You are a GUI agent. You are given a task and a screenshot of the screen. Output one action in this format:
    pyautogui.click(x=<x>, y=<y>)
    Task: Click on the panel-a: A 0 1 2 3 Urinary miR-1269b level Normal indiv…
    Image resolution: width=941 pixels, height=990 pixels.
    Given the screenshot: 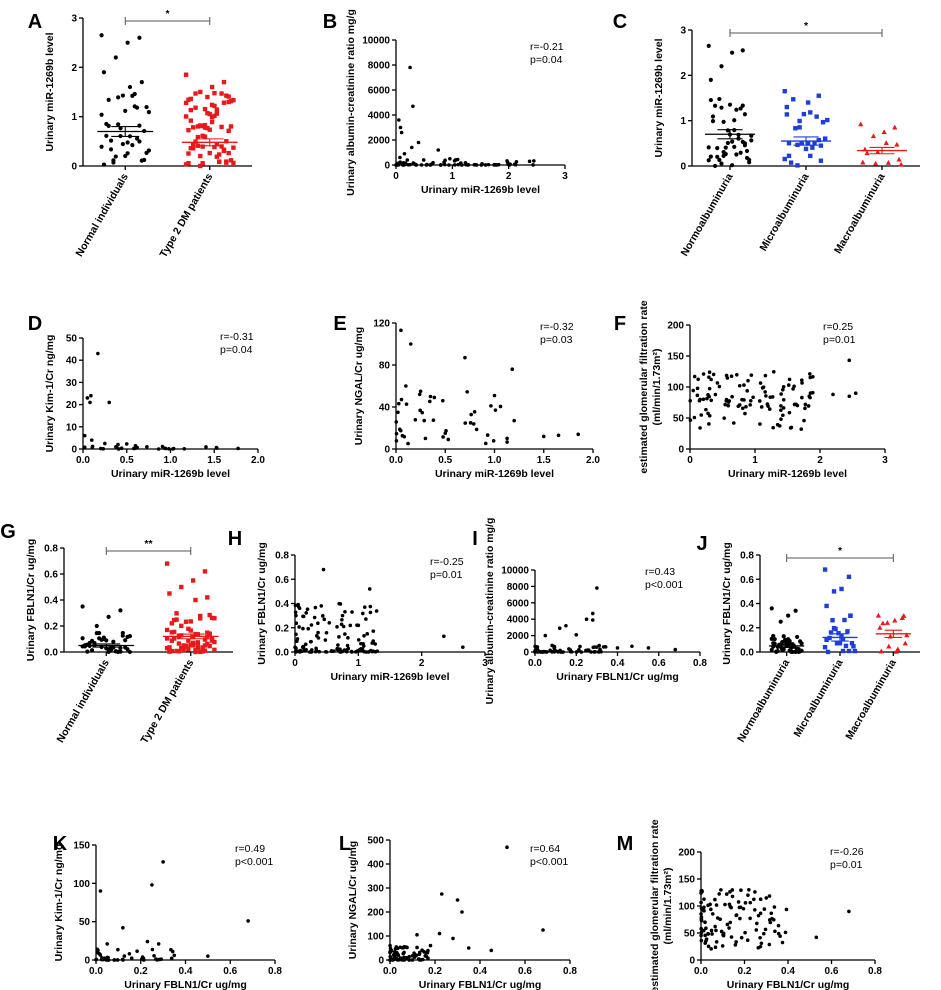 What is the action you would take?
    pyautogui.click(x=140, y=134)
    